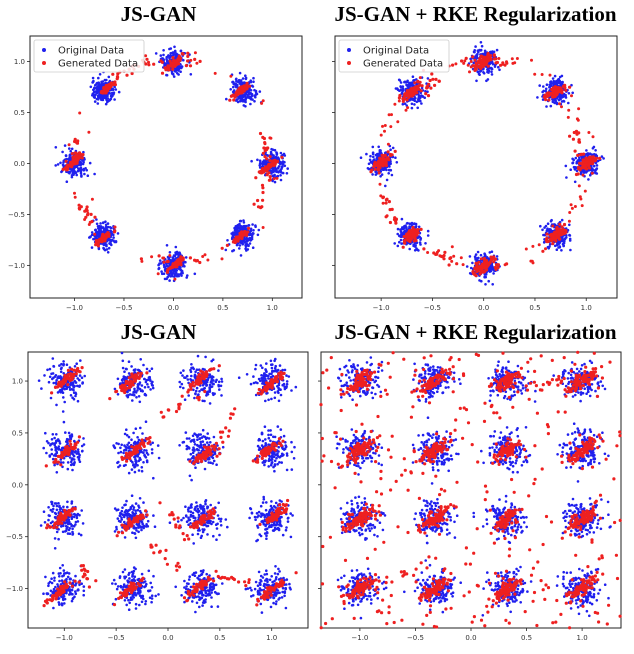  I want to click on legend-label: Generated Data, so click(403, 64).